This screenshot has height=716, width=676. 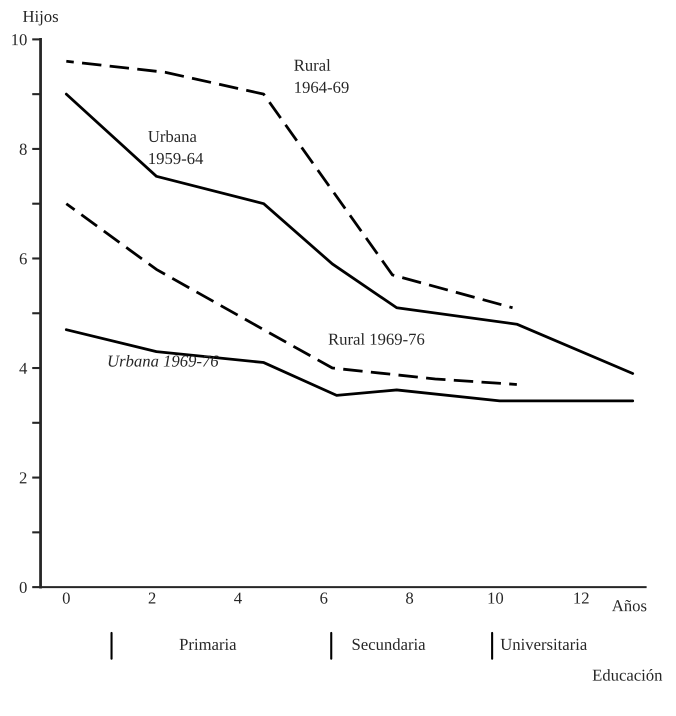 What do you see at coordinates (152, 598) in the screenshot?
I see `x-tick-label: 2` at bounding box center [152, 598].